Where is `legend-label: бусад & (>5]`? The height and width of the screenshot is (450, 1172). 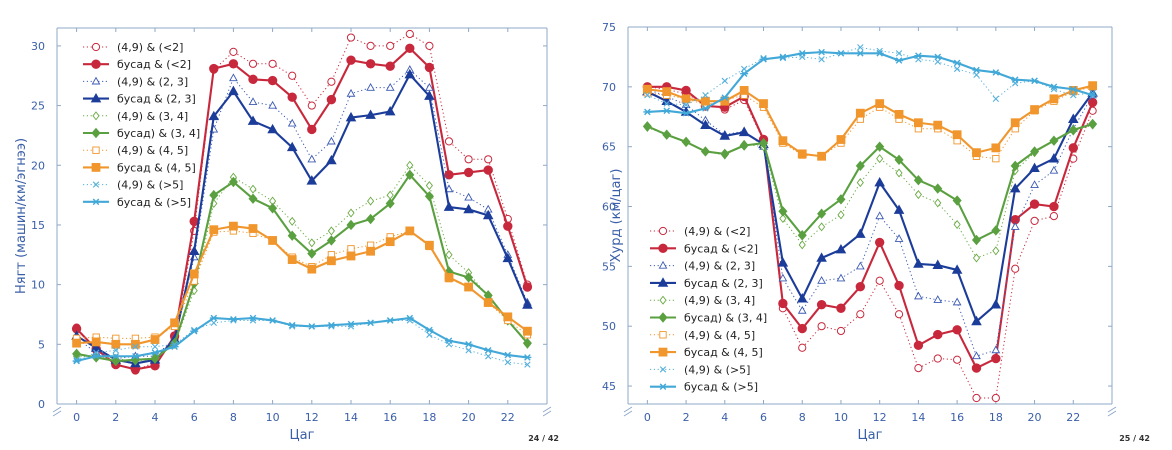 legend-label: бусад & (>5] is located at coordinates (721, 387).